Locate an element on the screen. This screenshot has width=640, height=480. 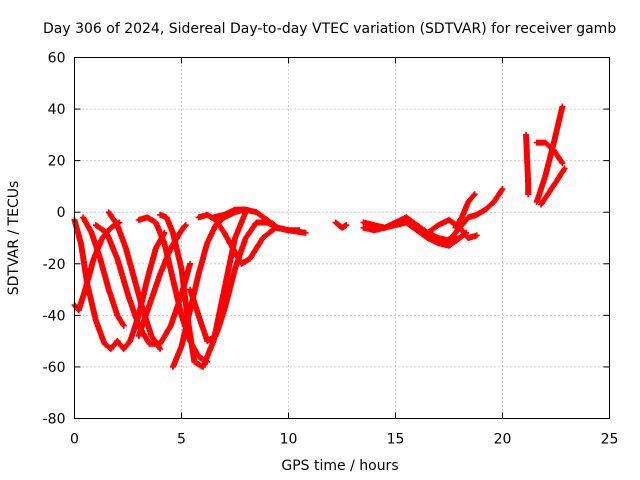
y-tick-label: 60 is located at coordinates (57, 59).